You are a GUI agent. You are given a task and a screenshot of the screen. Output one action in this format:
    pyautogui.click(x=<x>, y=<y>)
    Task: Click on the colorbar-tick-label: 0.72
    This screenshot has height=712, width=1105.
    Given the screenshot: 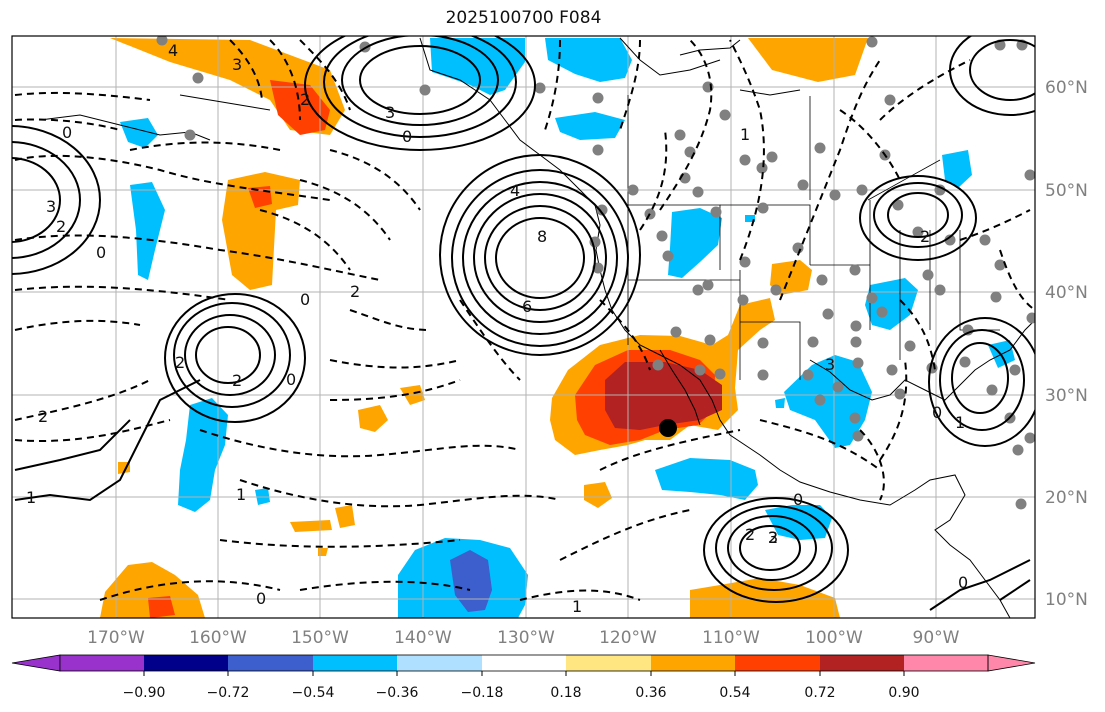 What is the action you would take?
    pyautogui.click(x=819, y=693)
    